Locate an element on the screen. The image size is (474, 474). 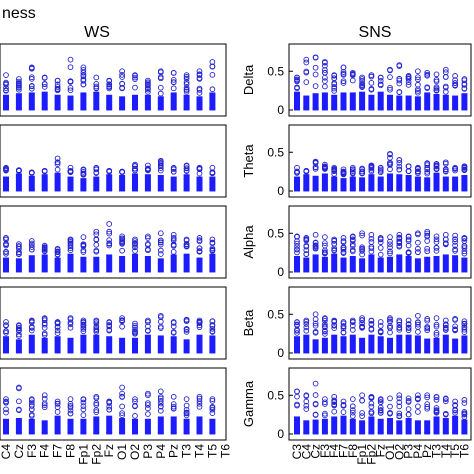
panel-sns-theta: 0 0.5 Theta is located at coordinates (356, 161).